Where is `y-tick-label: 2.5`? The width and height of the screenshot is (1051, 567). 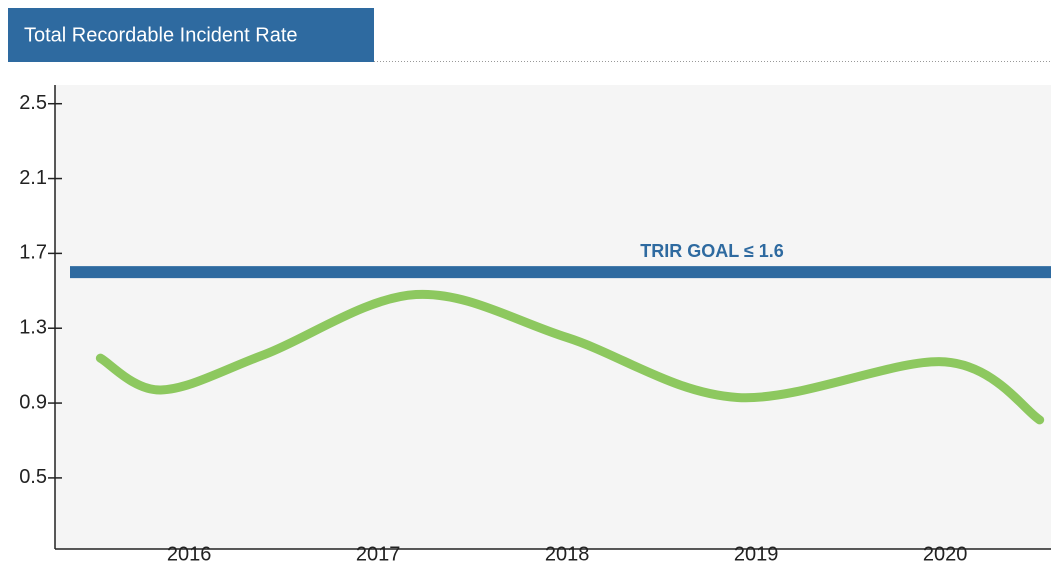
y-tick-label: 2.5 is located at coordinates (33, 103).